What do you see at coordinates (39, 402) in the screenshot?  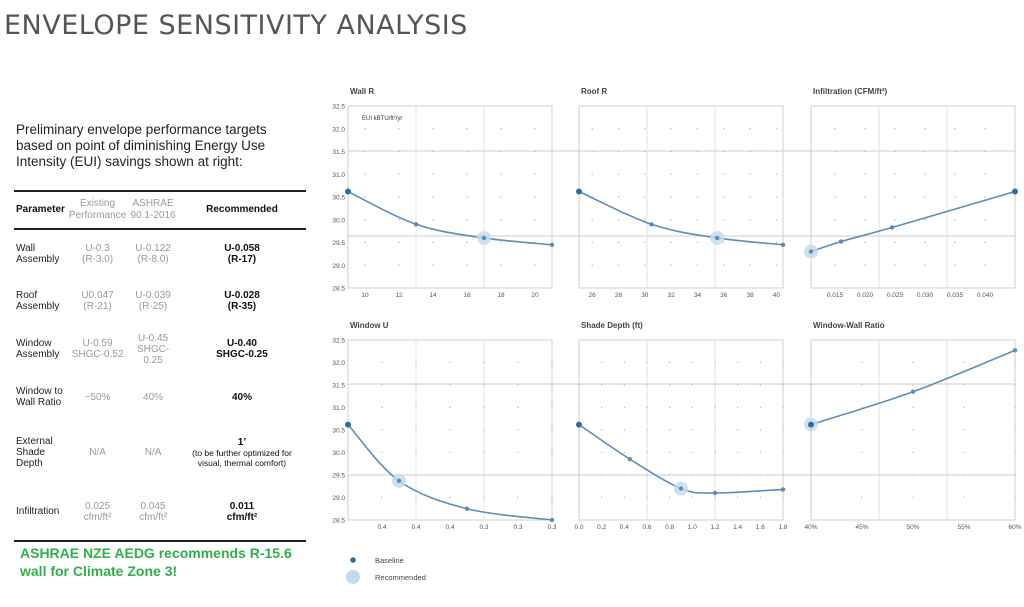 I see `param-line2: Wall Ratio` at bounding box center [39, 402].